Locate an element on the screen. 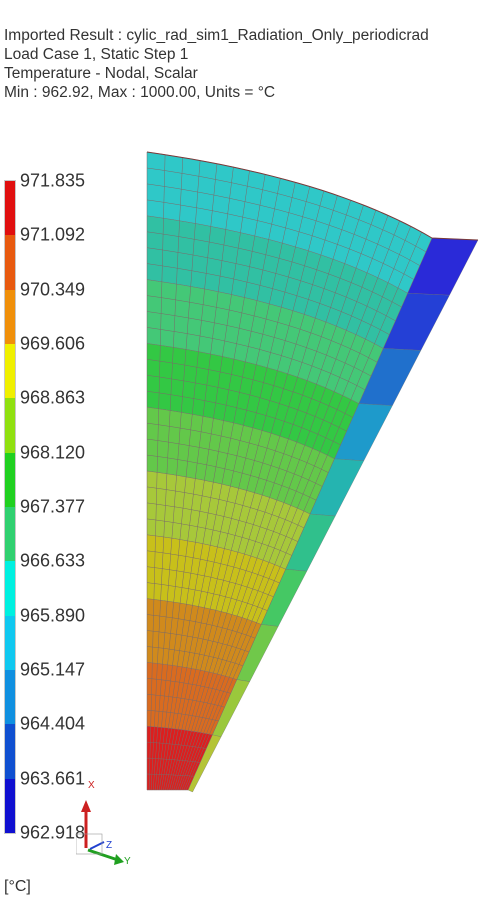 This screenshot has width=496, height=905. z-axis-arrow is located at coordinates (97, 845).